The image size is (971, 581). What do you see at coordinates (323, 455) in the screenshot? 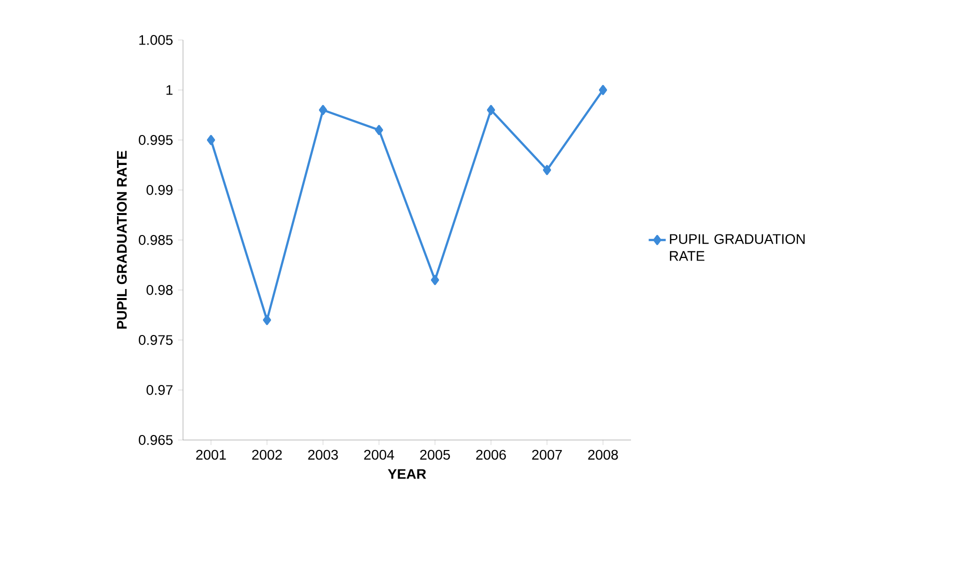
I see `x-tick-label: 2003` at bounding box center [323, 455].